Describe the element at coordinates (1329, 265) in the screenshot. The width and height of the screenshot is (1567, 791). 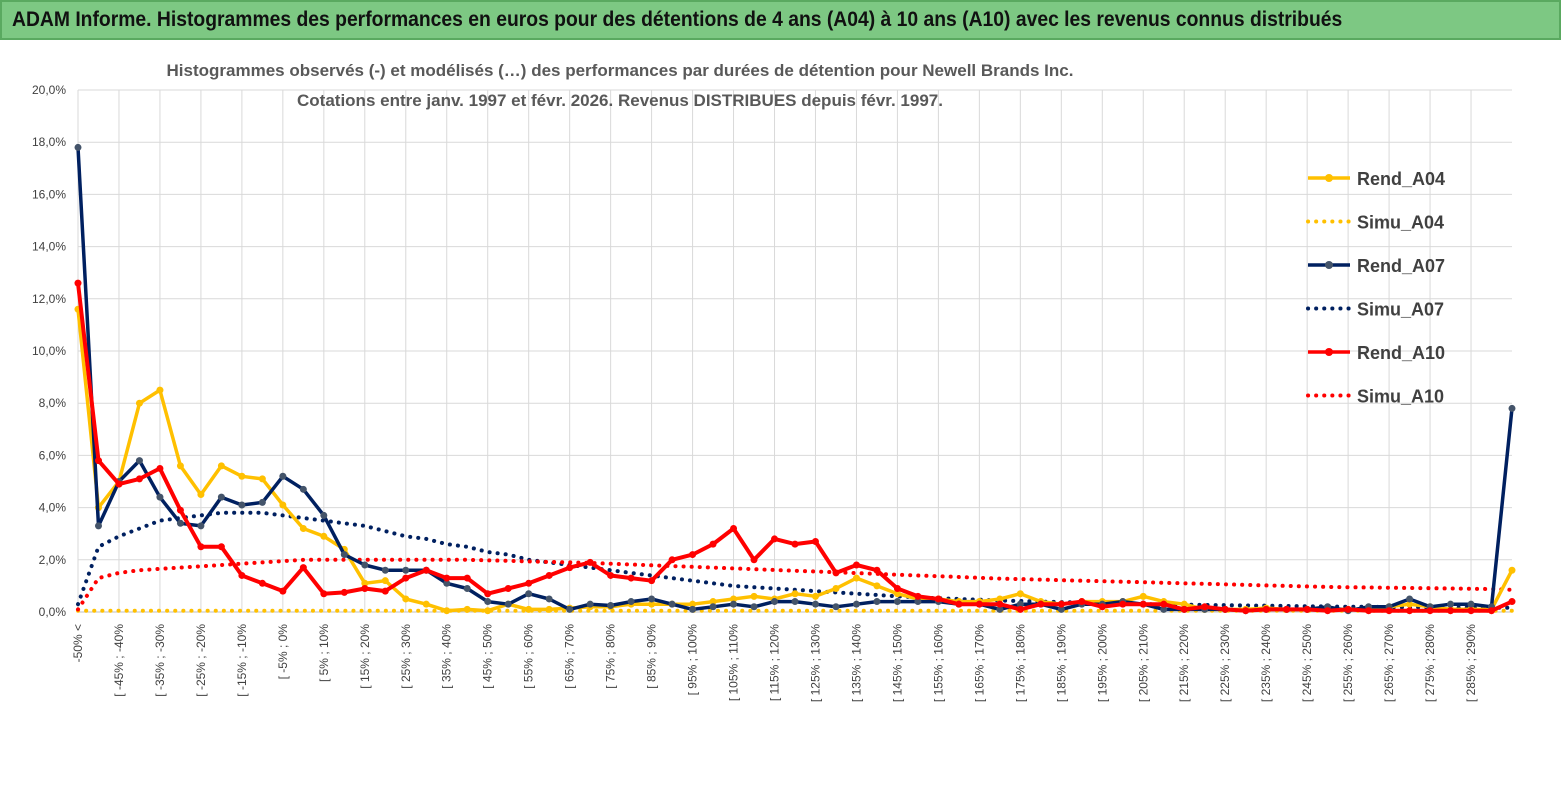
I see `legend-marker-rend-a07` at that location.